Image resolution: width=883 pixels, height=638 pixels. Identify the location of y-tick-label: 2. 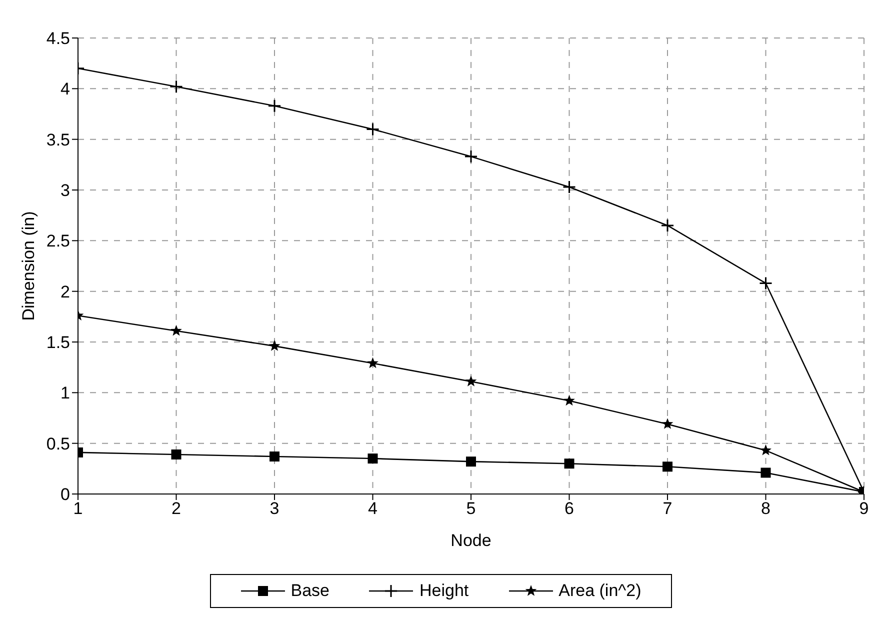
(65, 292).